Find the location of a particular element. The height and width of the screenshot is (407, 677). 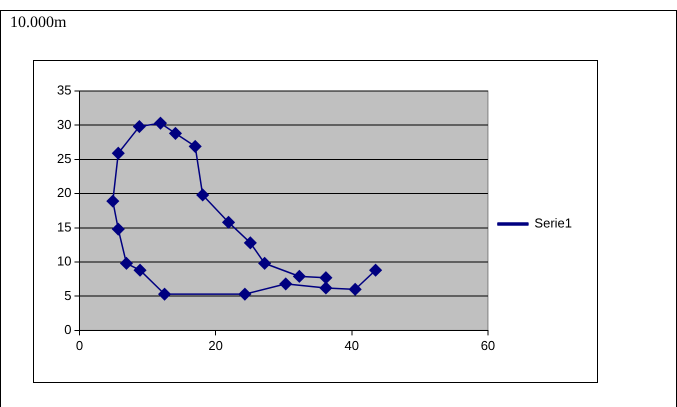

y-tick-label: 35 is located at coordinates (64, 90).